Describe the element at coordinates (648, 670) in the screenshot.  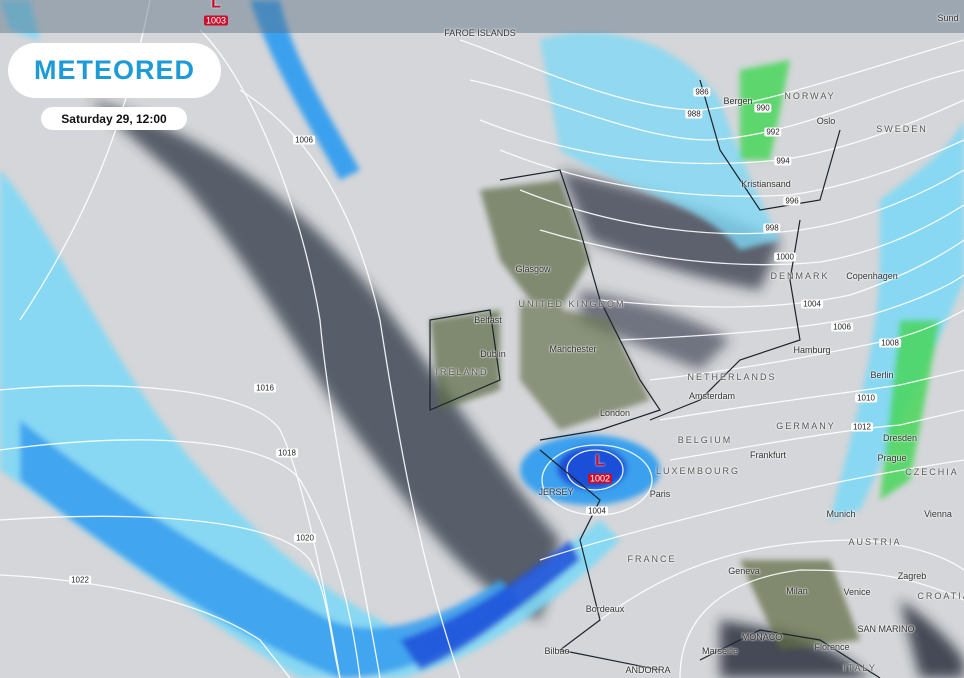
I see `city-label: ANDORRA` at that location.